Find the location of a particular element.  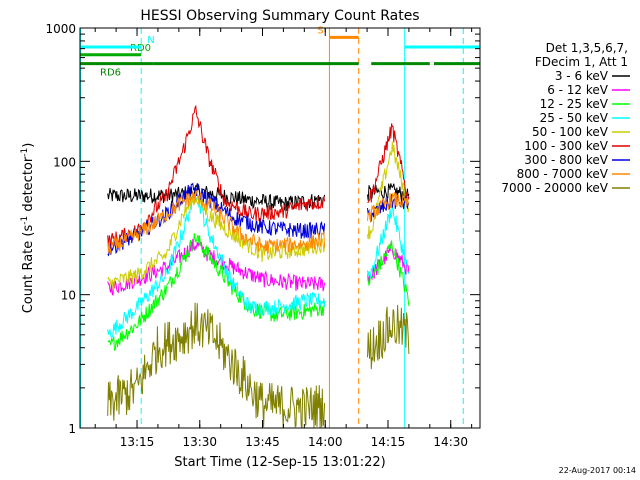

flag-label-n: N is located at coordinates (150, 40).